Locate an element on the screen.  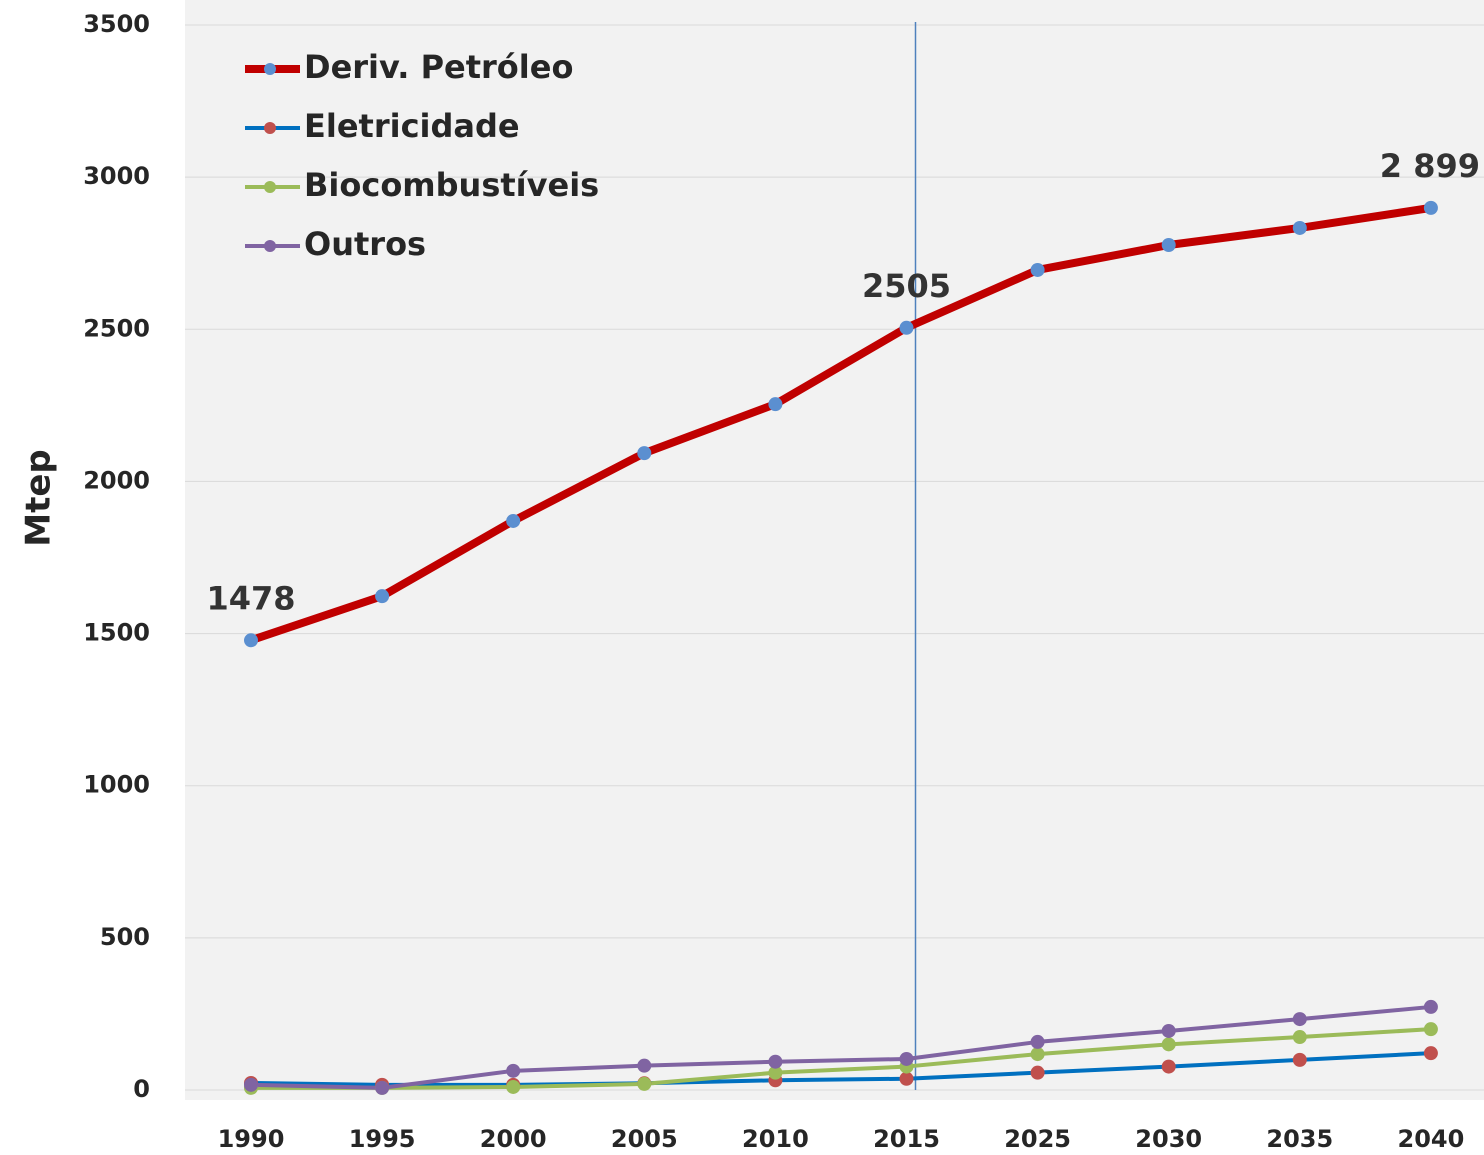
y-tick-label: 1500 is located at coordinates (116, 633).